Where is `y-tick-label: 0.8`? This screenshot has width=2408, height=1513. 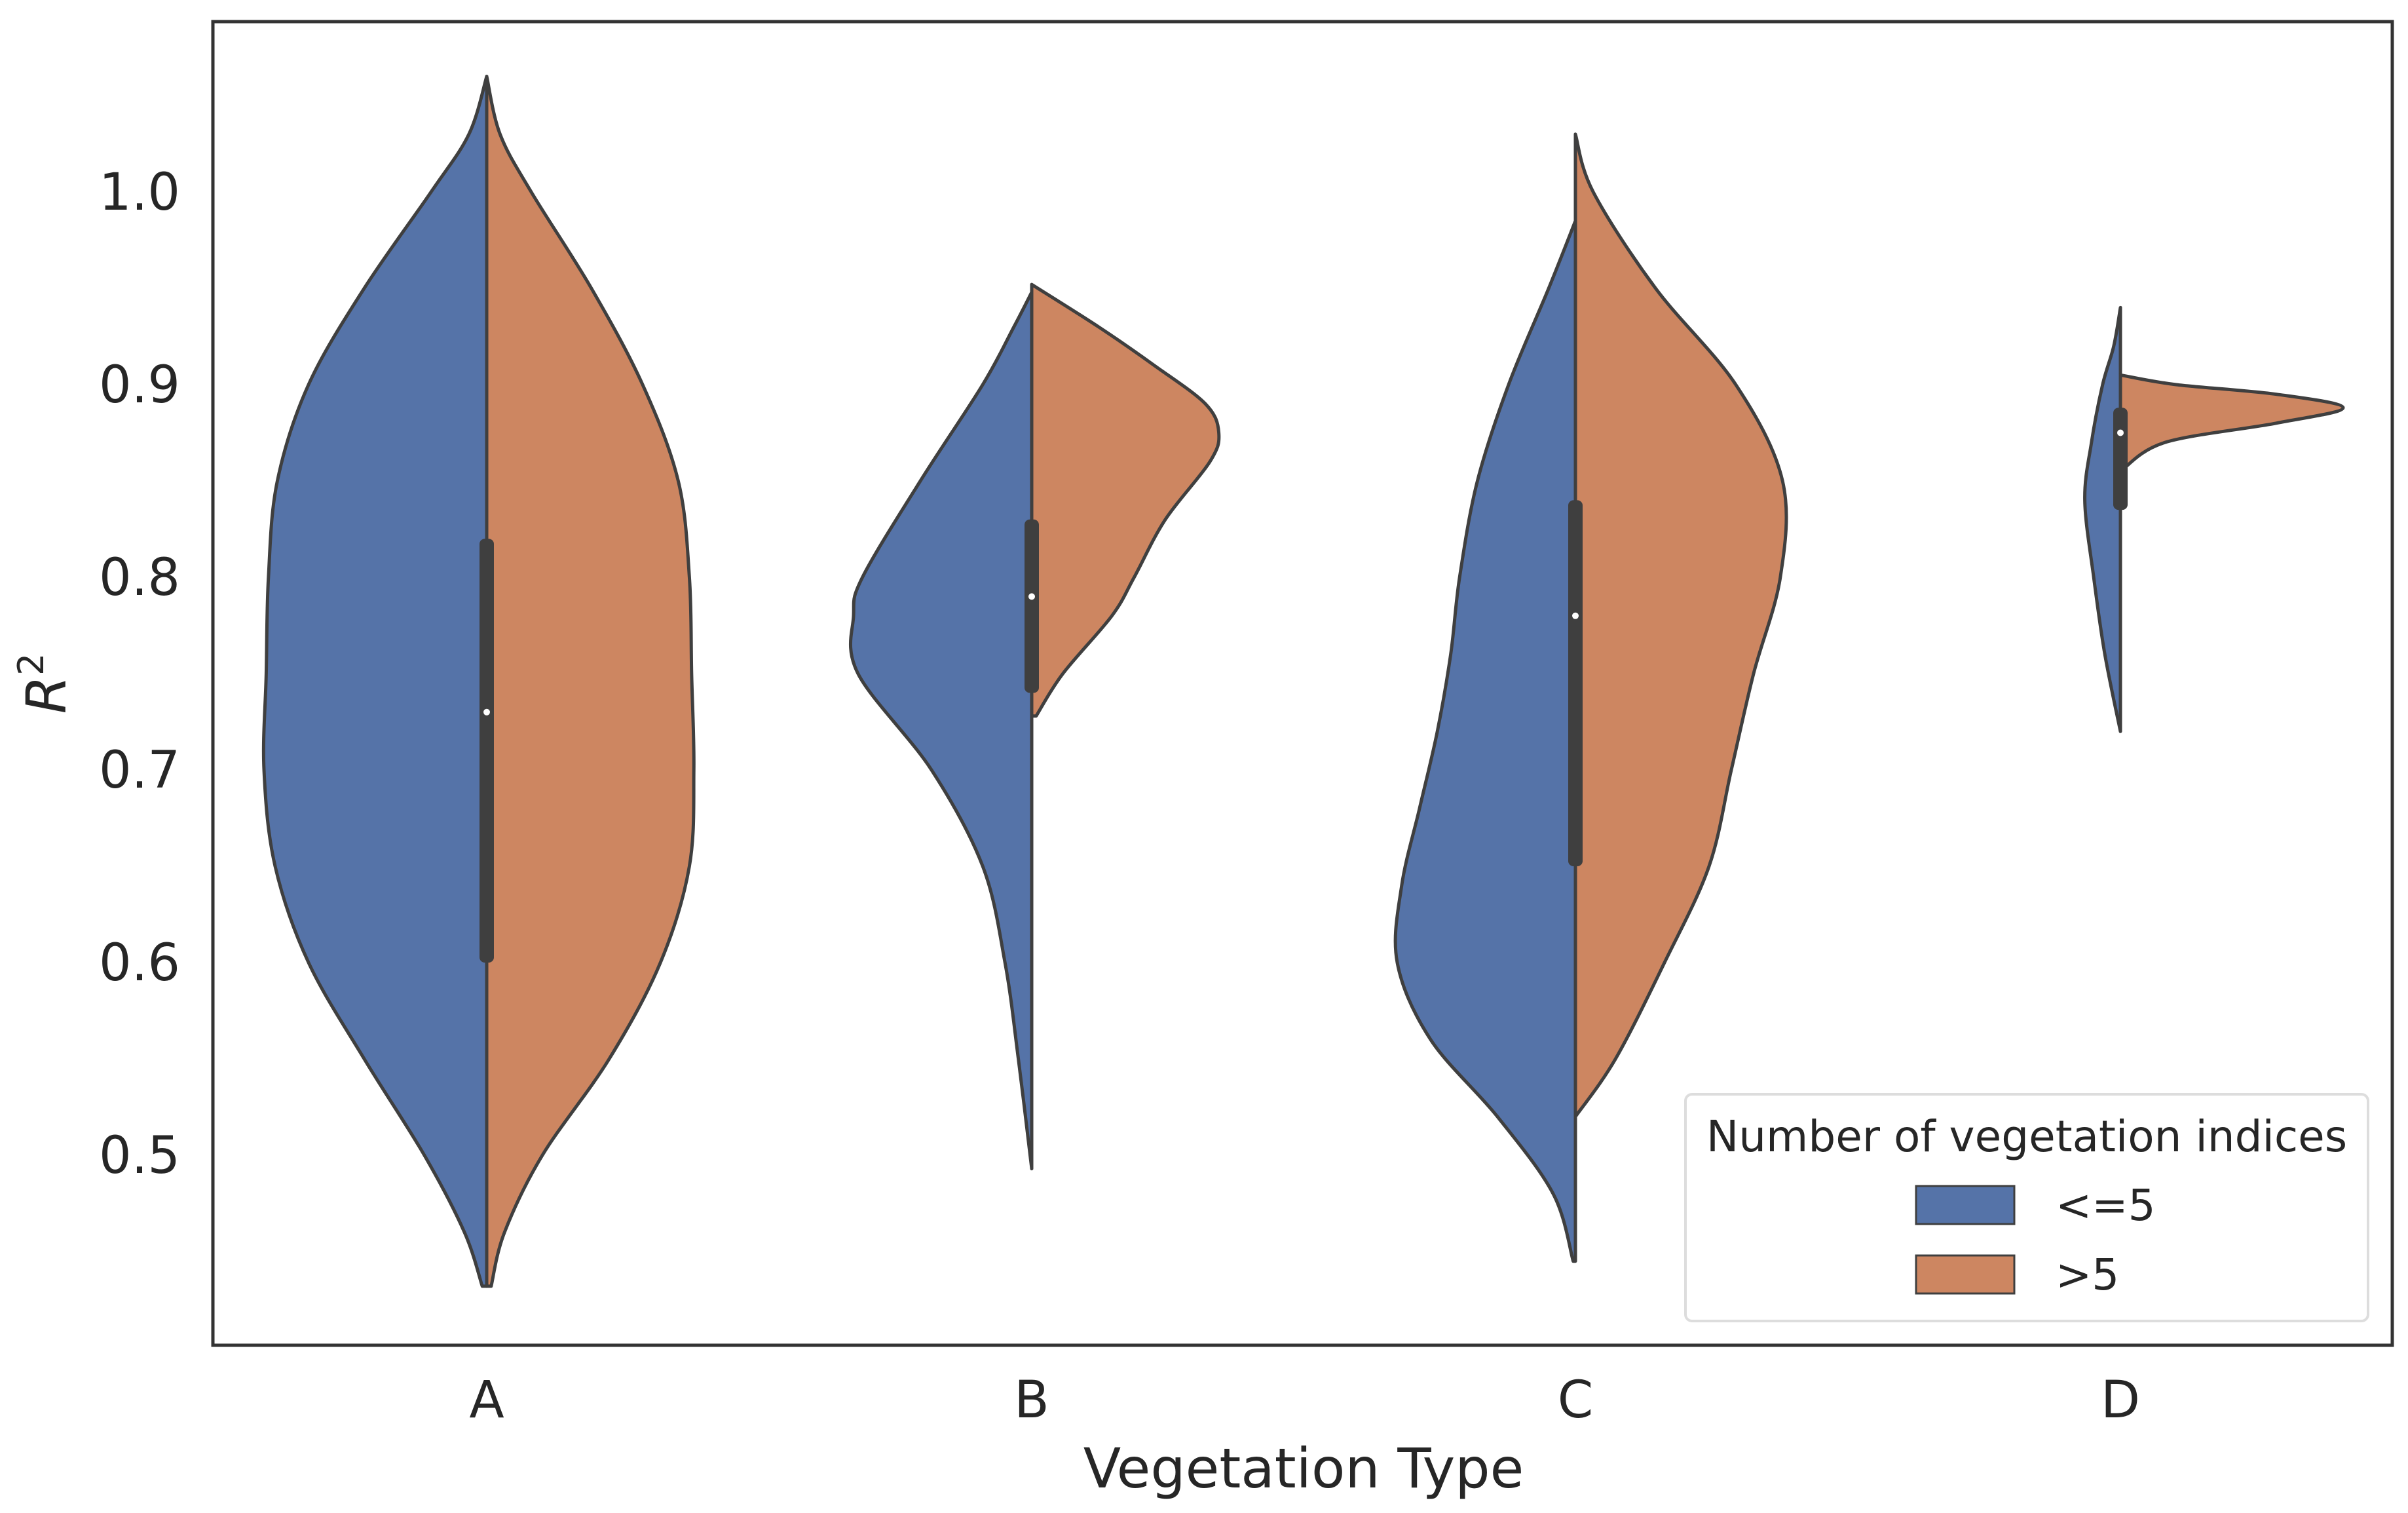 y-tick-label: 0.8 is located at coordinates (139, 577).